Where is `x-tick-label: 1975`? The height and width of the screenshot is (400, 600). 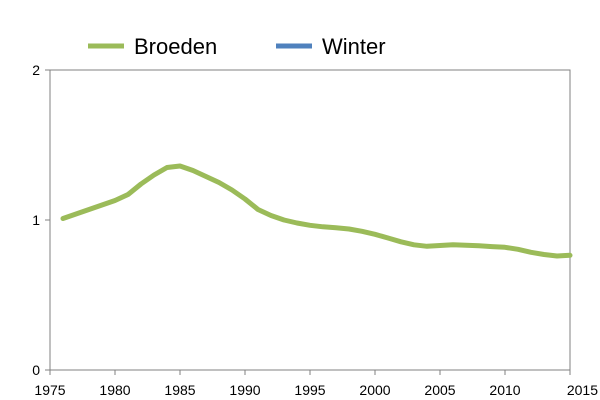 x-tick-label: 1975 is located at coordinates (49, 390).